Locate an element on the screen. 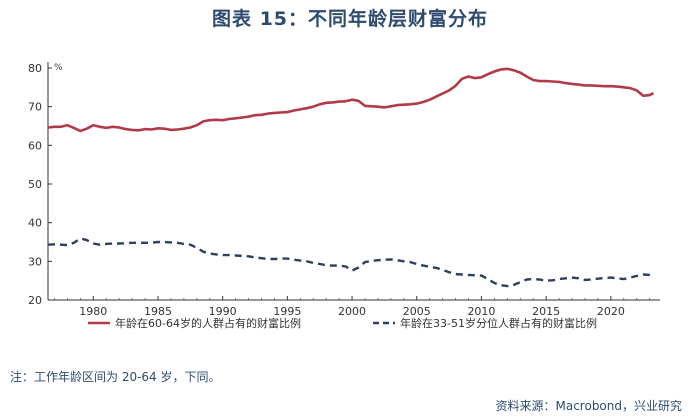 The image size is (700, 420). x-tick-label: 1990 is located at coordinates (223, 311).